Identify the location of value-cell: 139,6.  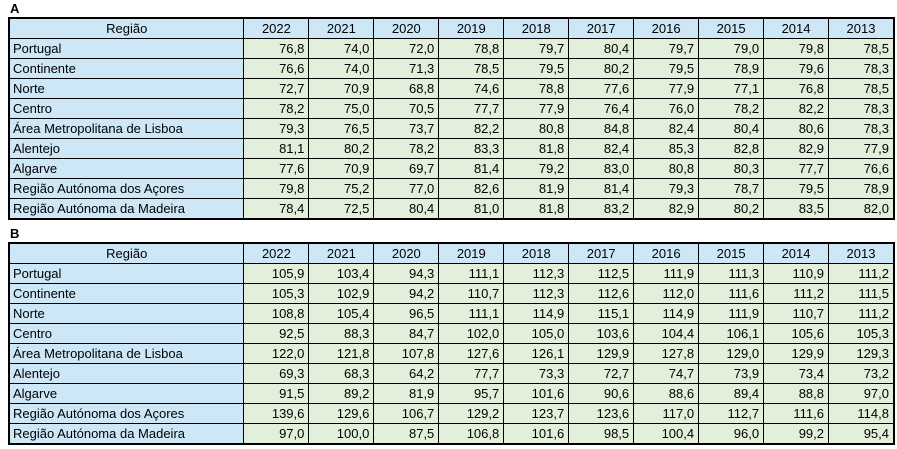
(276, 413).